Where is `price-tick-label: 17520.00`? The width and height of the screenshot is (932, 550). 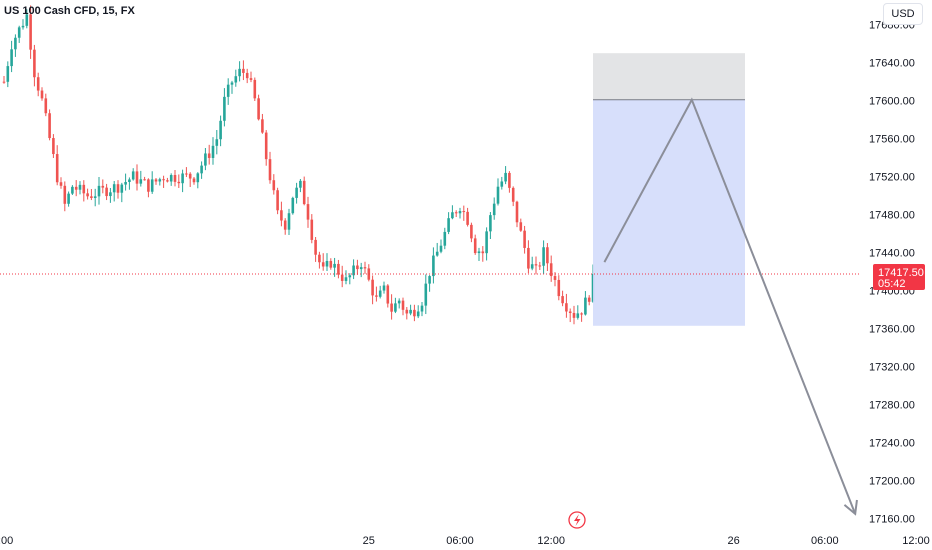
price-tick-label: 17520.00 is located at coordinates (892, 178).